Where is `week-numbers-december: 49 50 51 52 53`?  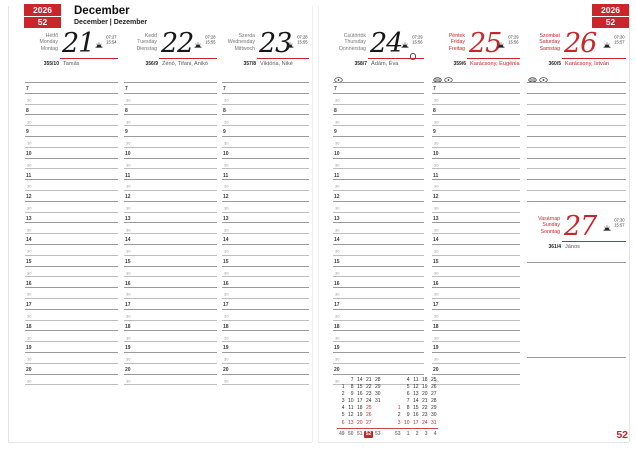 week-numbers-december: 49 50 51 52 53 is located at coordinates (359, 434).